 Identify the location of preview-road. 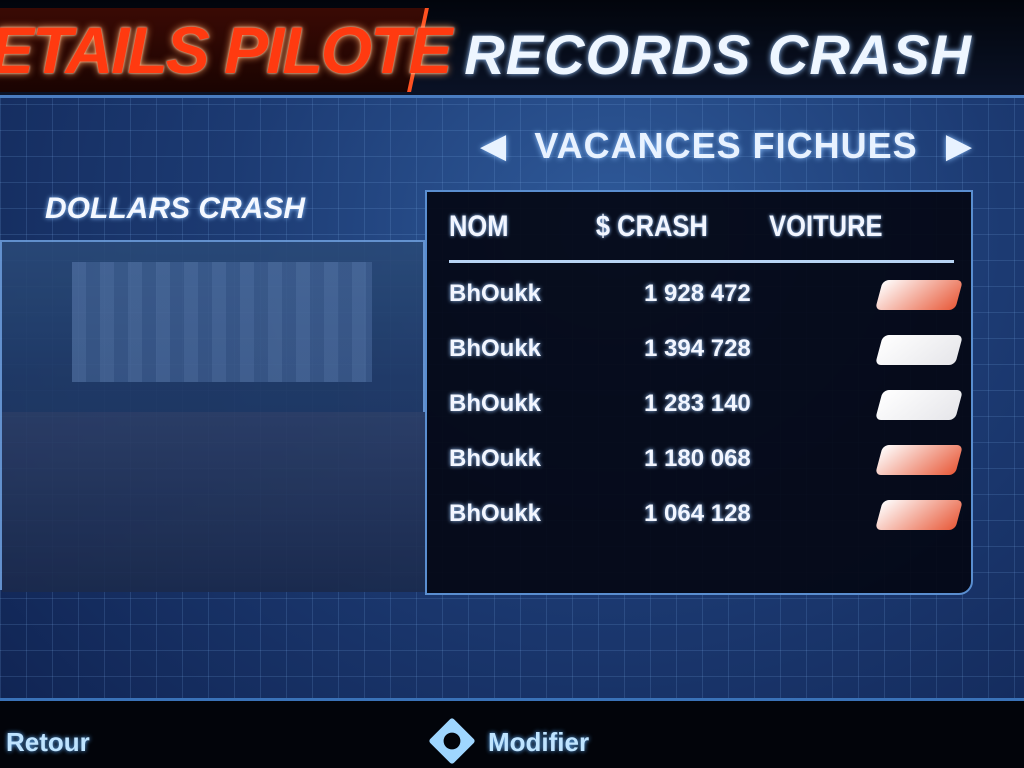
(214, 502).